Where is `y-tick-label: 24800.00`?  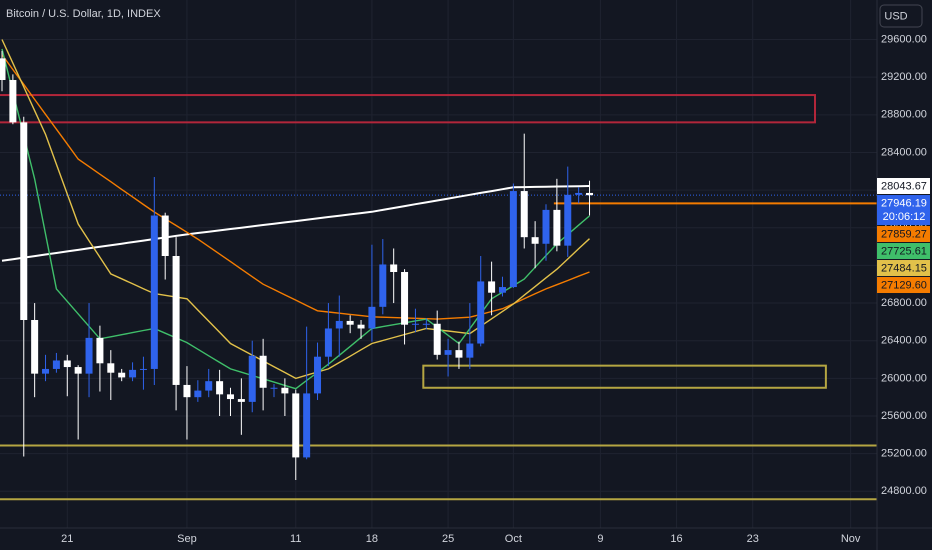
y-tick-label: 24800.00 is located at coordinates (904, 491).